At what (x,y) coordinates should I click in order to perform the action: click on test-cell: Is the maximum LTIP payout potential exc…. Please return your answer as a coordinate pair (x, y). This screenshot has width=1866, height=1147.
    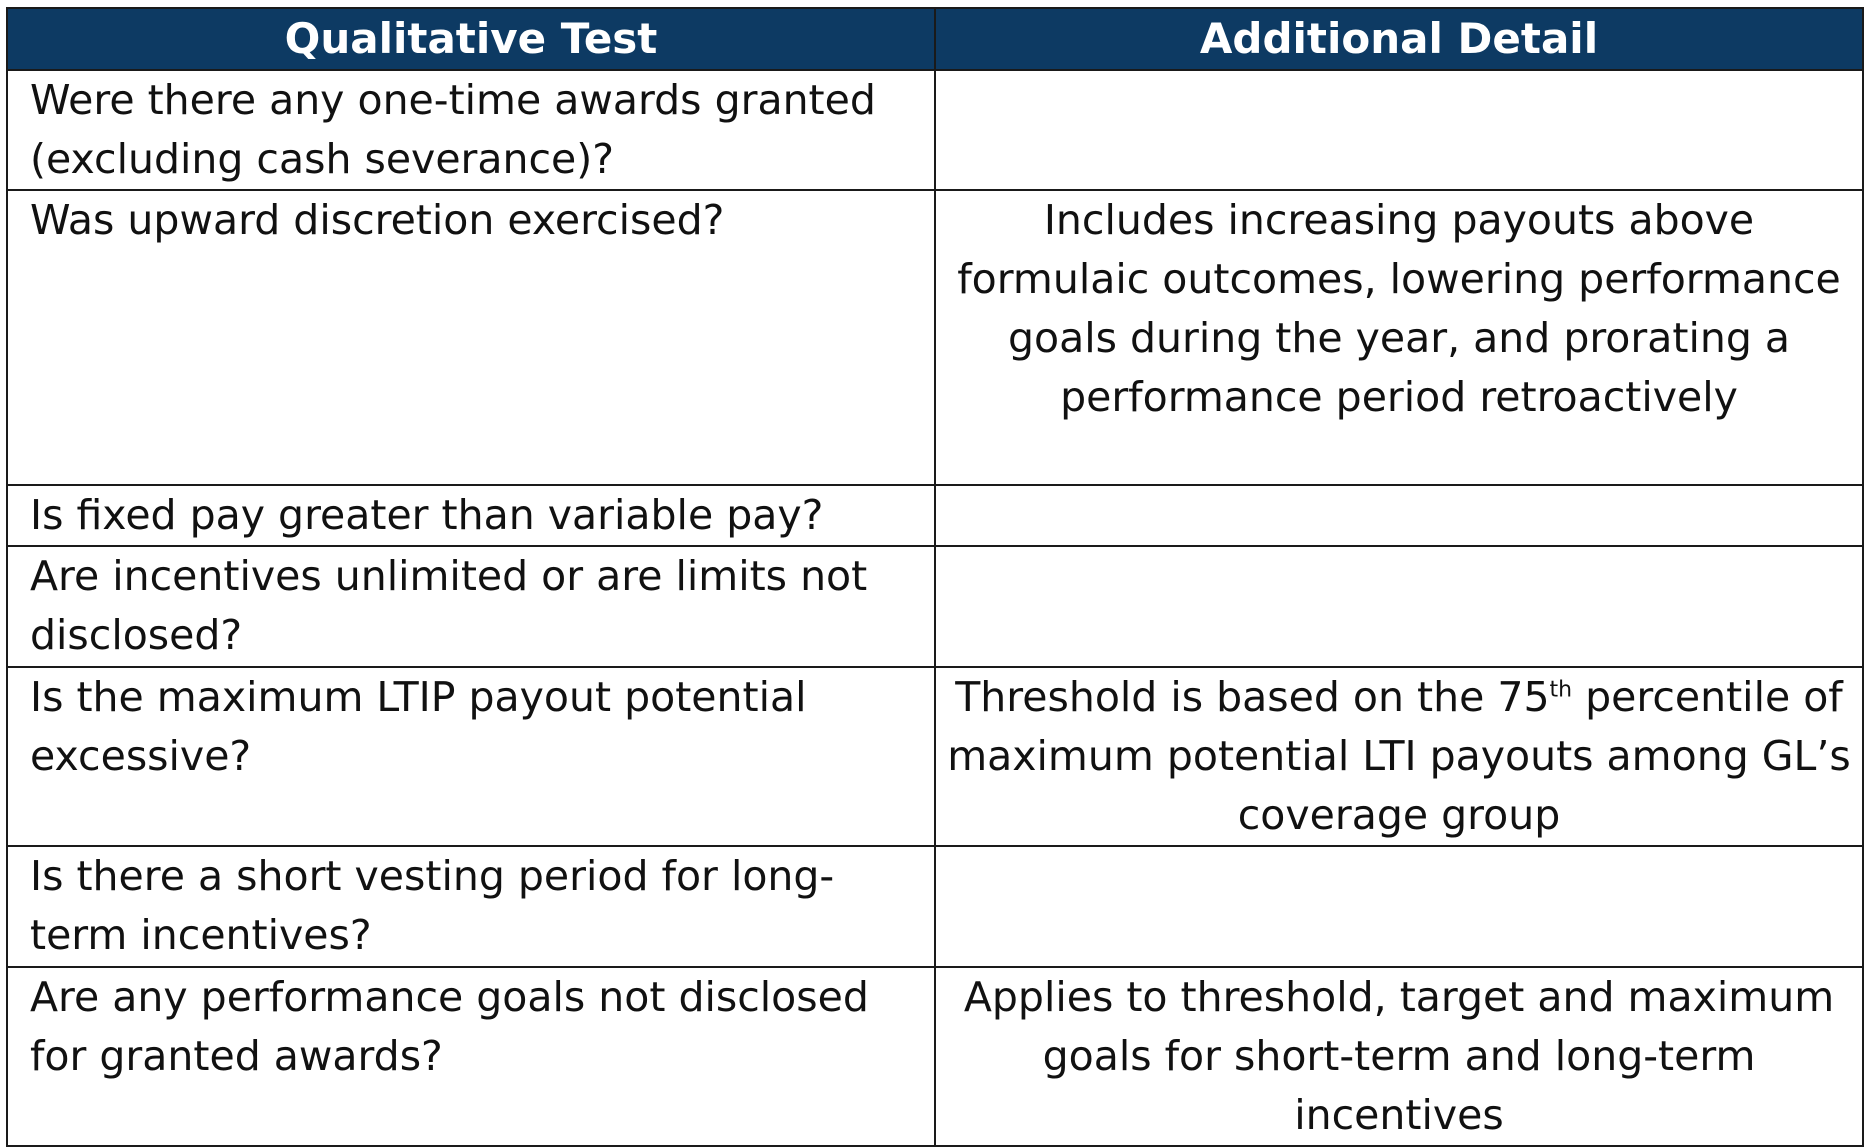
    Looking at the image, I should click on (471, 756).